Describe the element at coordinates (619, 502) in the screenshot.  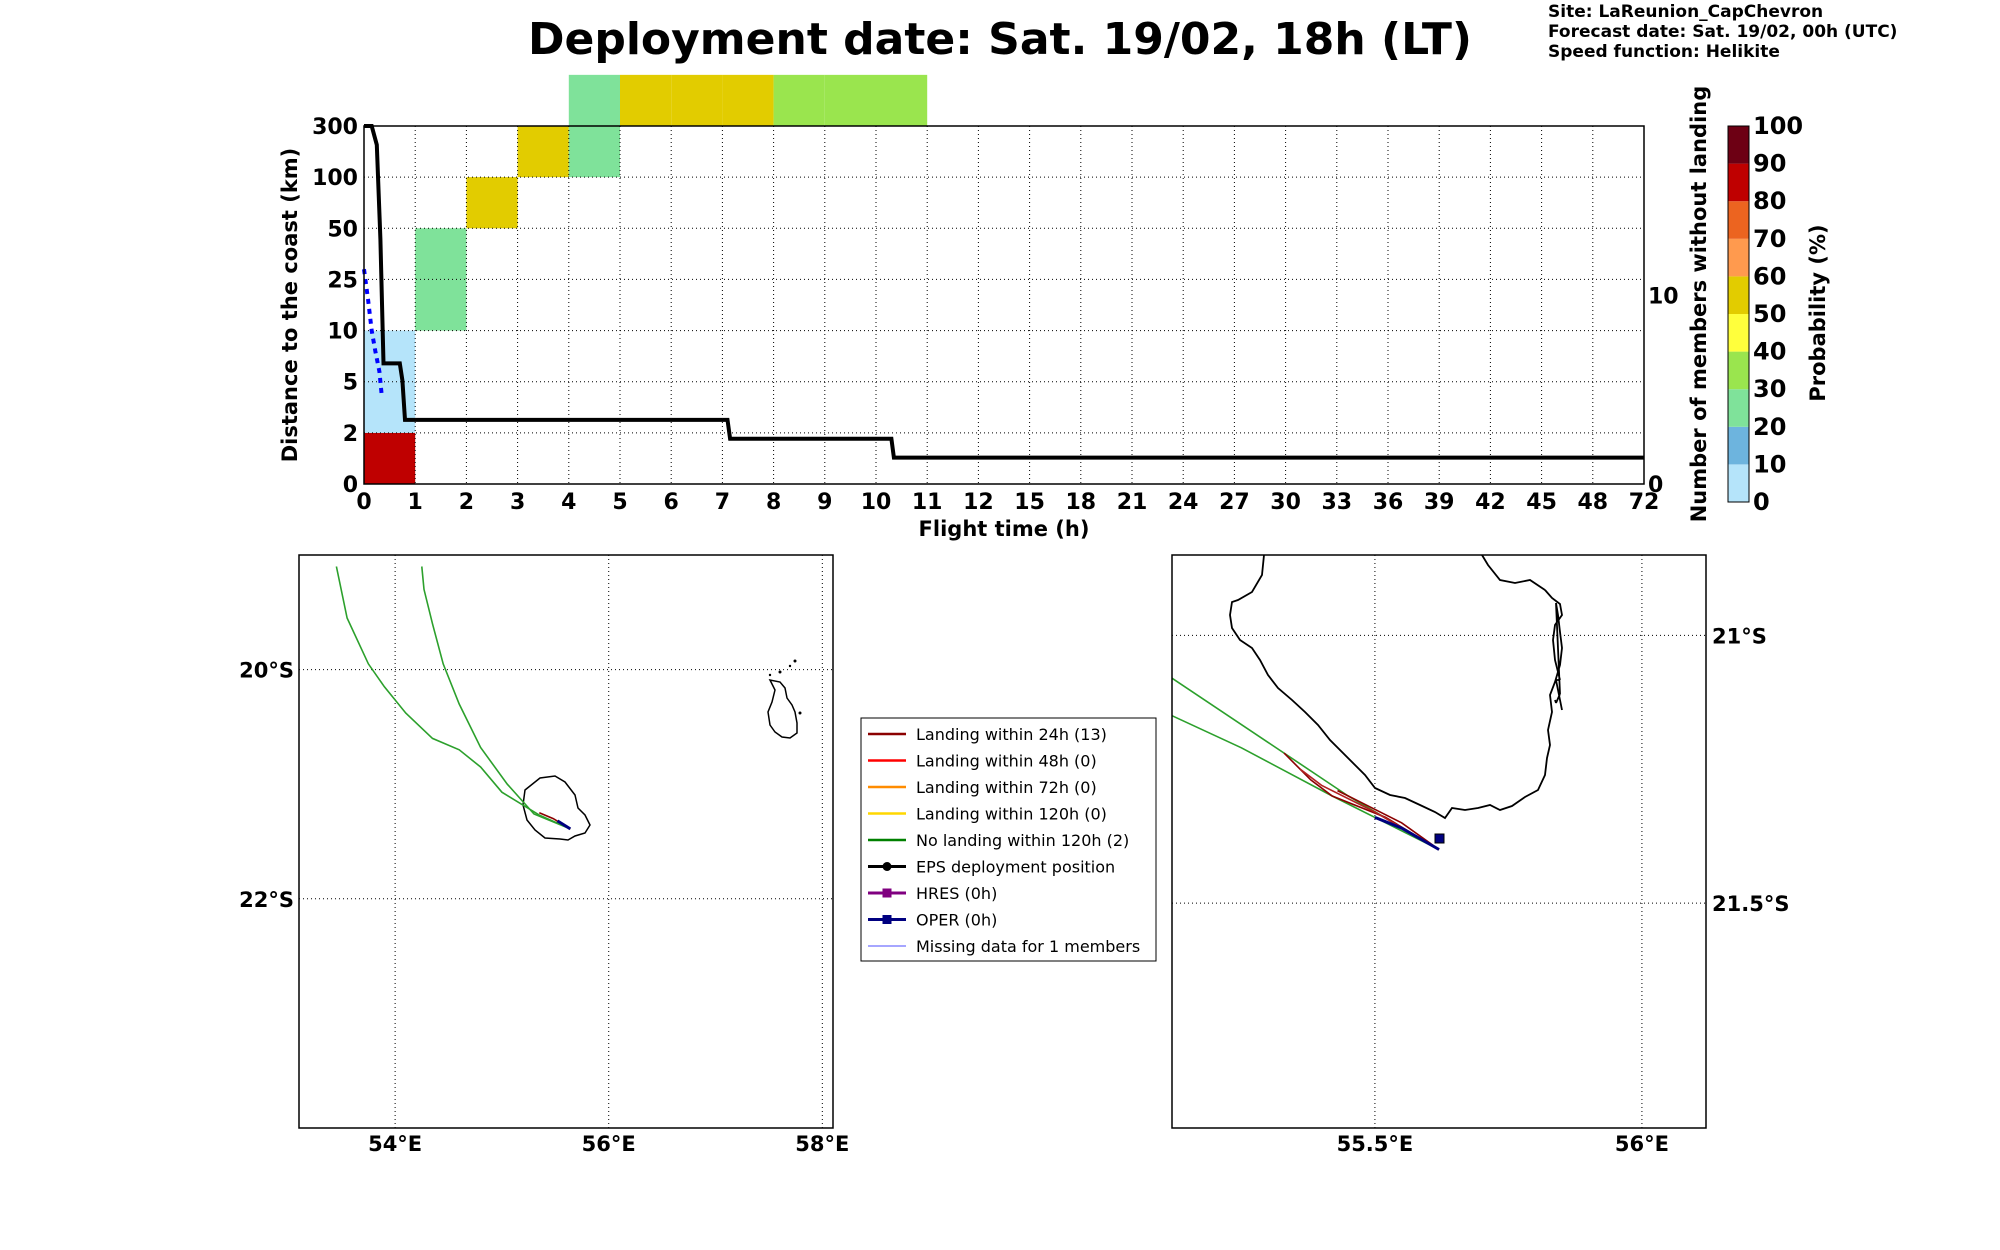
I see `x-tick-label: 5` at that location.